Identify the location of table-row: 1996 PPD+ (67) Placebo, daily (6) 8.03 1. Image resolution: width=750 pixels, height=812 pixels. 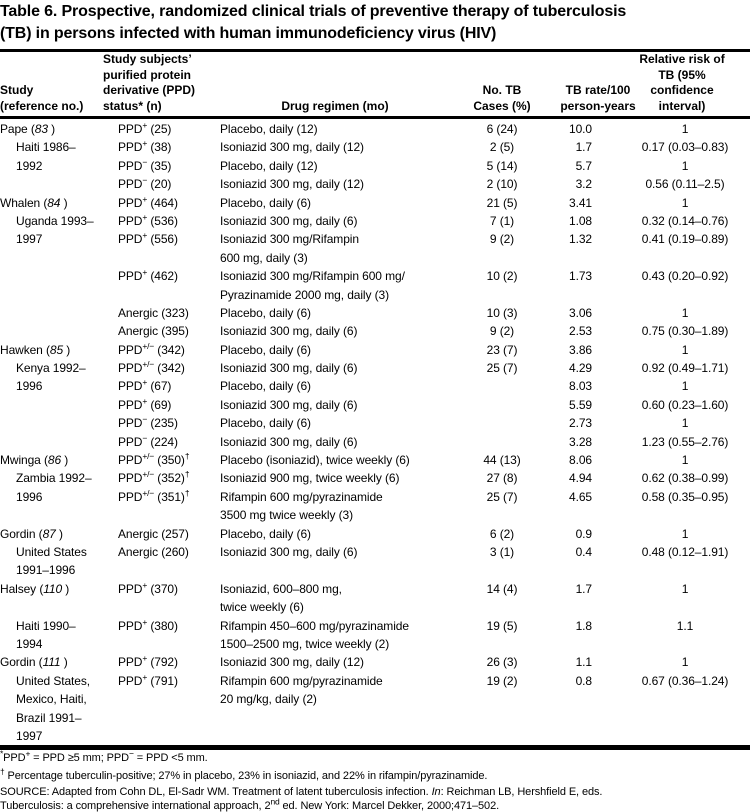
(375, 386).